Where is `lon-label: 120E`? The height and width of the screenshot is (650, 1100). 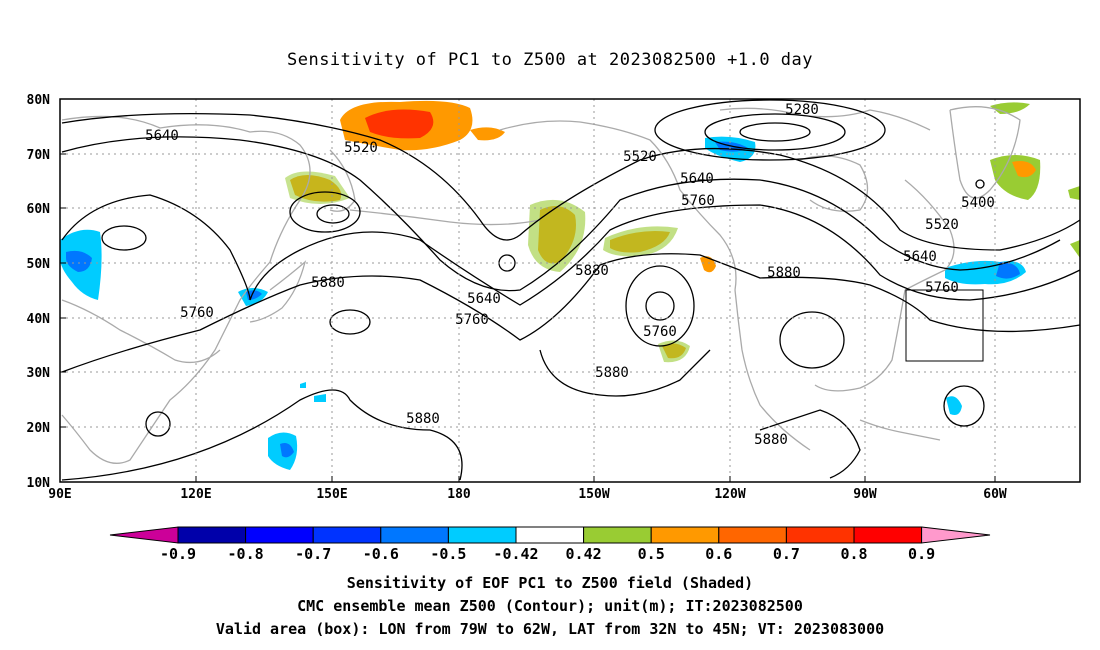
lon-label: 120E is located at coordinates (195, 494).